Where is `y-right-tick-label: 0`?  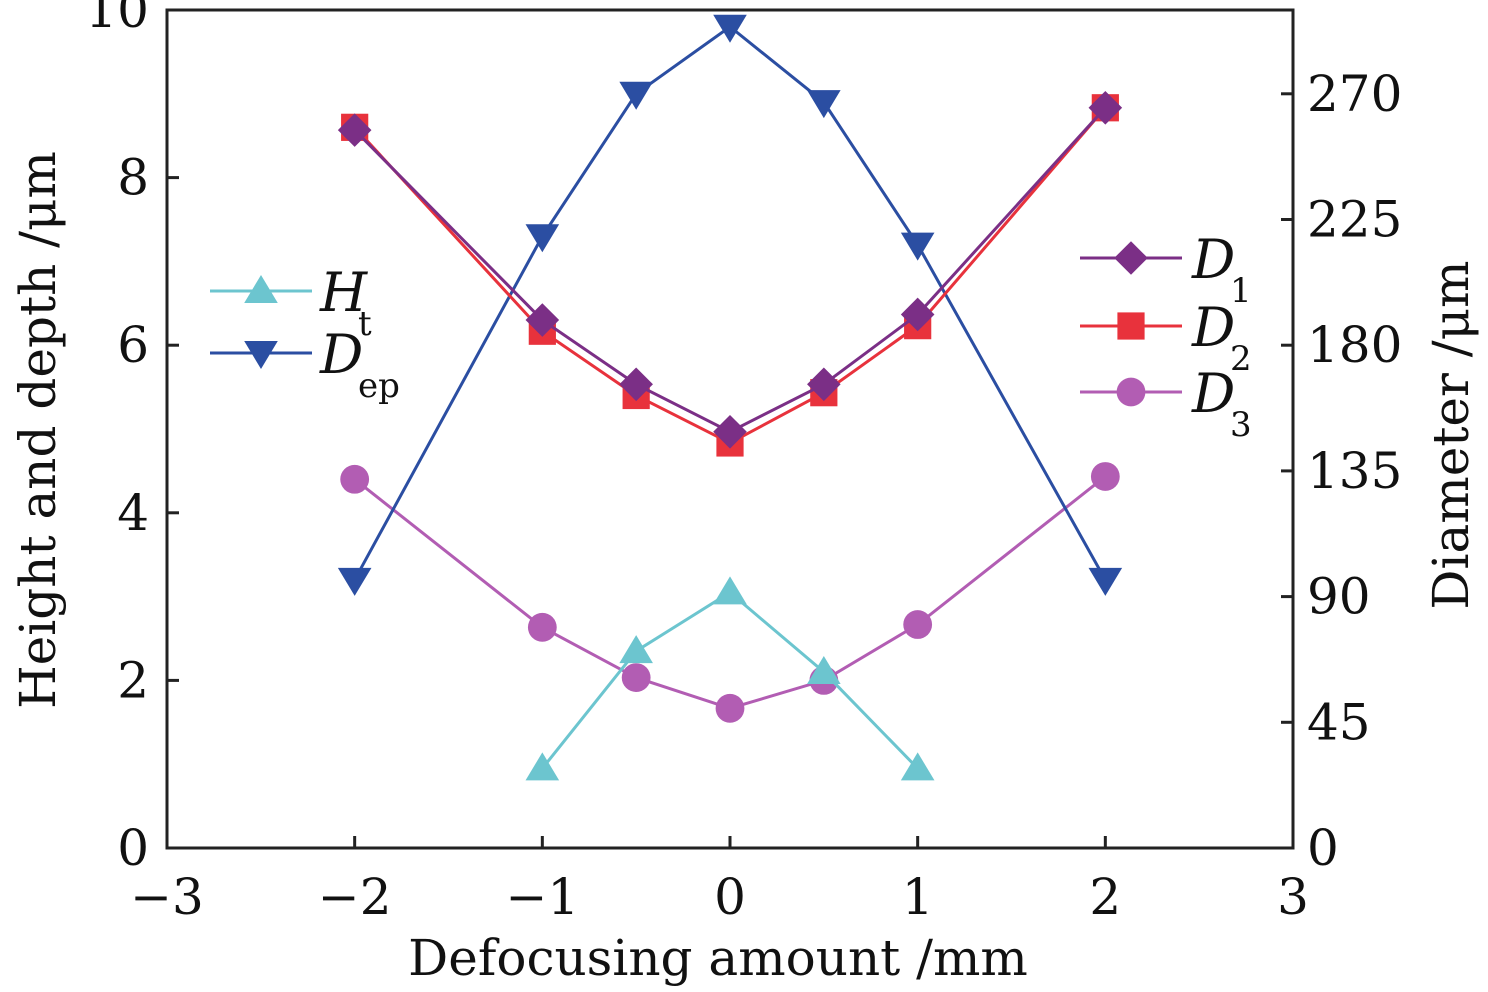 y-right-tick-label: 0 is located at coordinates (1323, 848).